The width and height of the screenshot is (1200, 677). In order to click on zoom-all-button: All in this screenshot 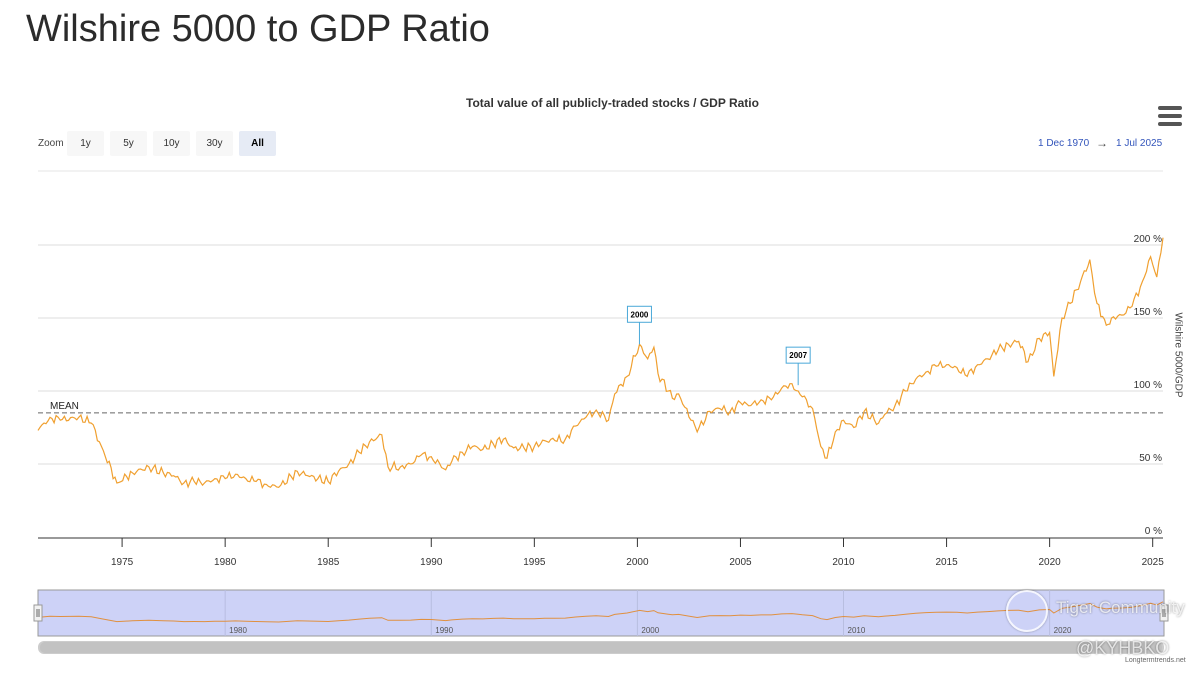, I will do `click(257, 143)`.